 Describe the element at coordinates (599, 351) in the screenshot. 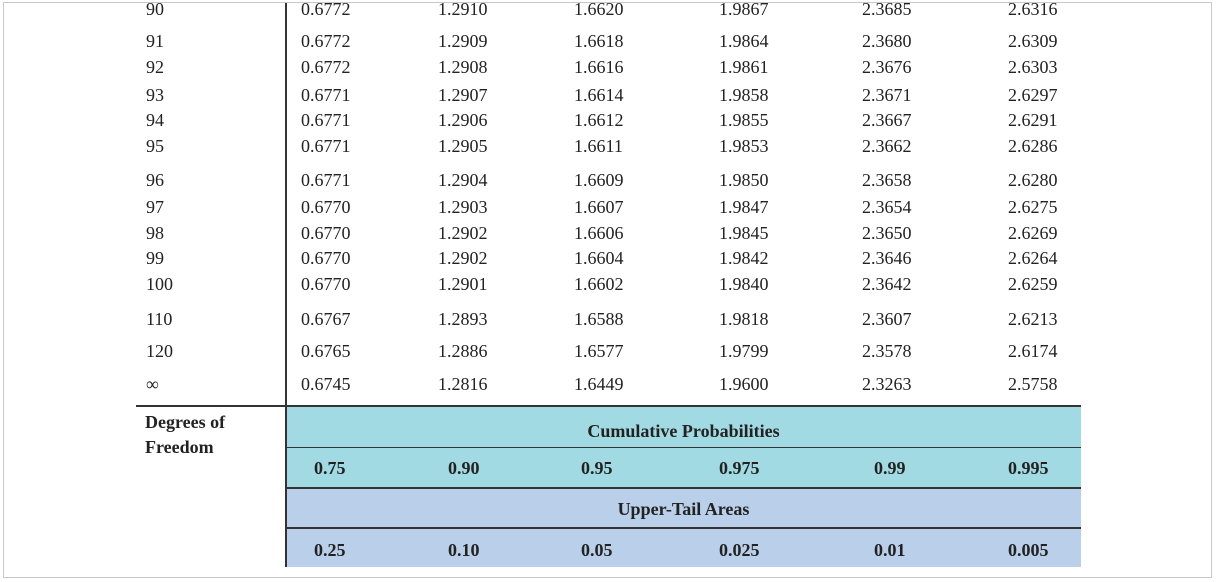

I see `value-cell: 1.6577` at that location.